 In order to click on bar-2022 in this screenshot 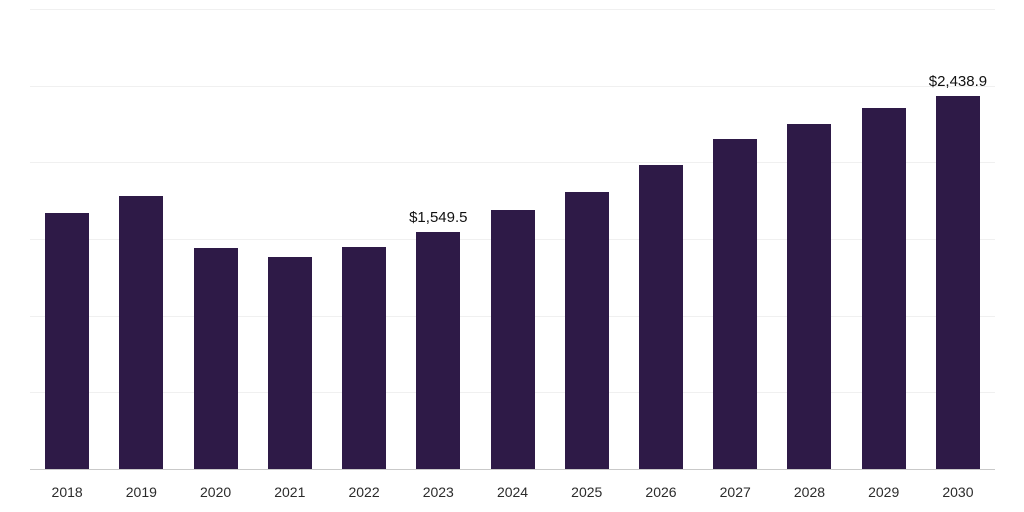, I will do `click(364, 358)`.